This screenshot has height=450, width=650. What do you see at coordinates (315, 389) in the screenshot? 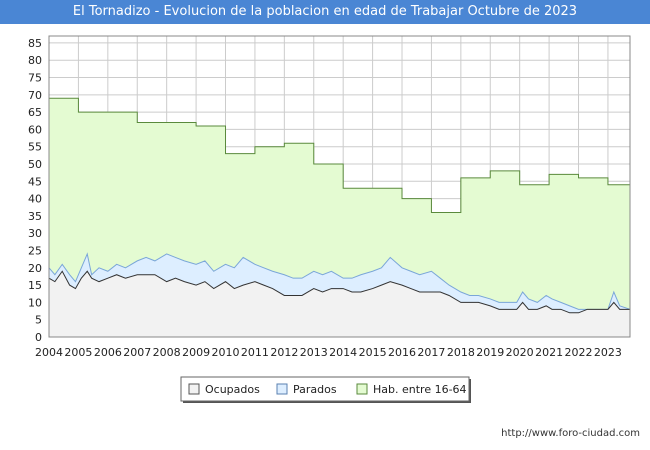
I see `legend-item-parados-label: Parados` at bounding box center [315, 389].